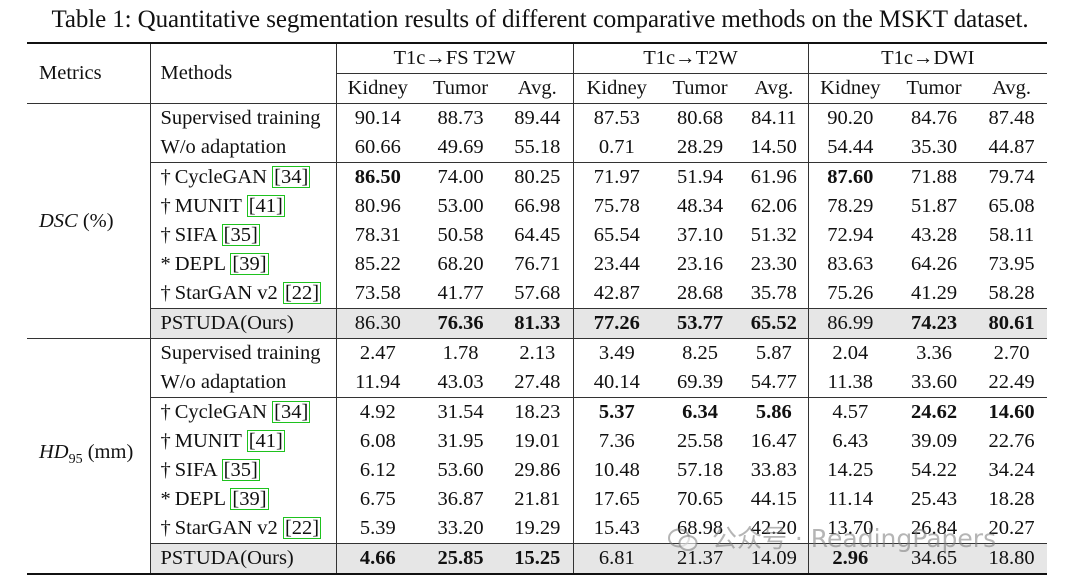  What do you see at coordinates (226, 293) in the screenshot?
I see `method-name: StarGAN v2` at bounding box center [226, 293].